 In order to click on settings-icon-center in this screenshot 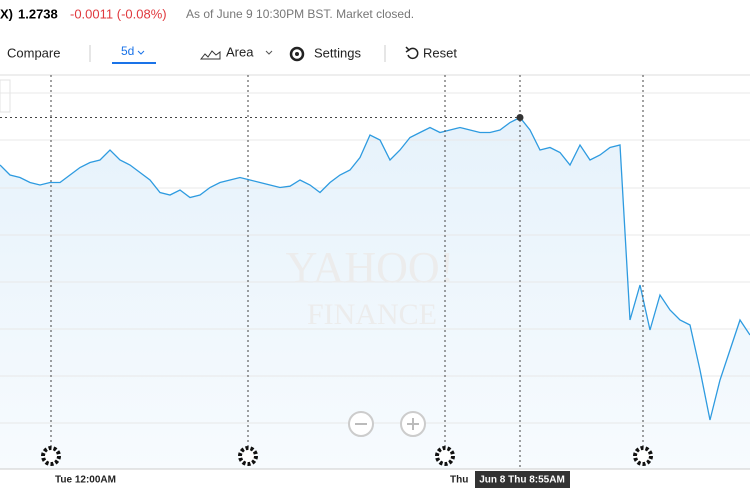, I will do `click(297, 54)`.